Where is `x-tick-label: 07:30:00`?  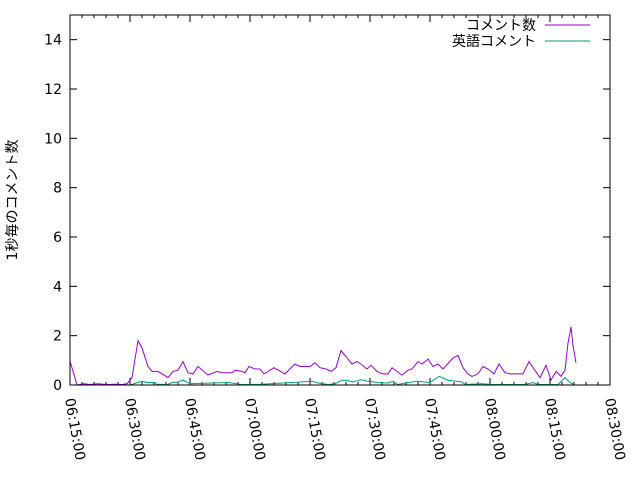 x-tick-label: 07:30:00 is located at coordinates (374, 429).